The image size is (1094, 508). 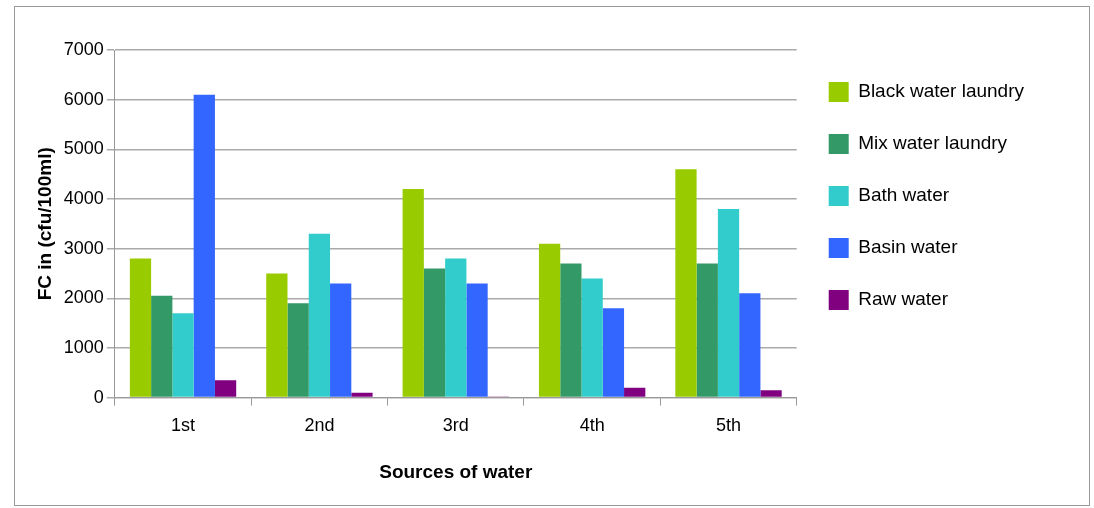 I want to click on legend-label: Basin water, so click(x=908, y=247).